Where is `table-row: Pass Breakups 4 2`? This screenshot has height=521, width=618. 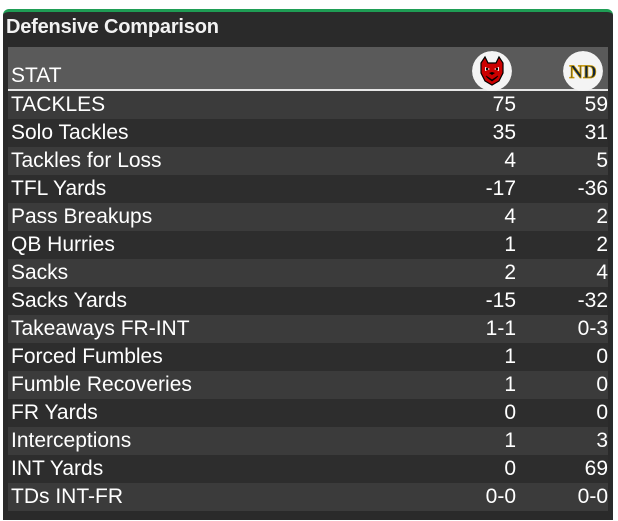 table-row: Pass Breakups 4 2 is located at coordinates (308, 217).